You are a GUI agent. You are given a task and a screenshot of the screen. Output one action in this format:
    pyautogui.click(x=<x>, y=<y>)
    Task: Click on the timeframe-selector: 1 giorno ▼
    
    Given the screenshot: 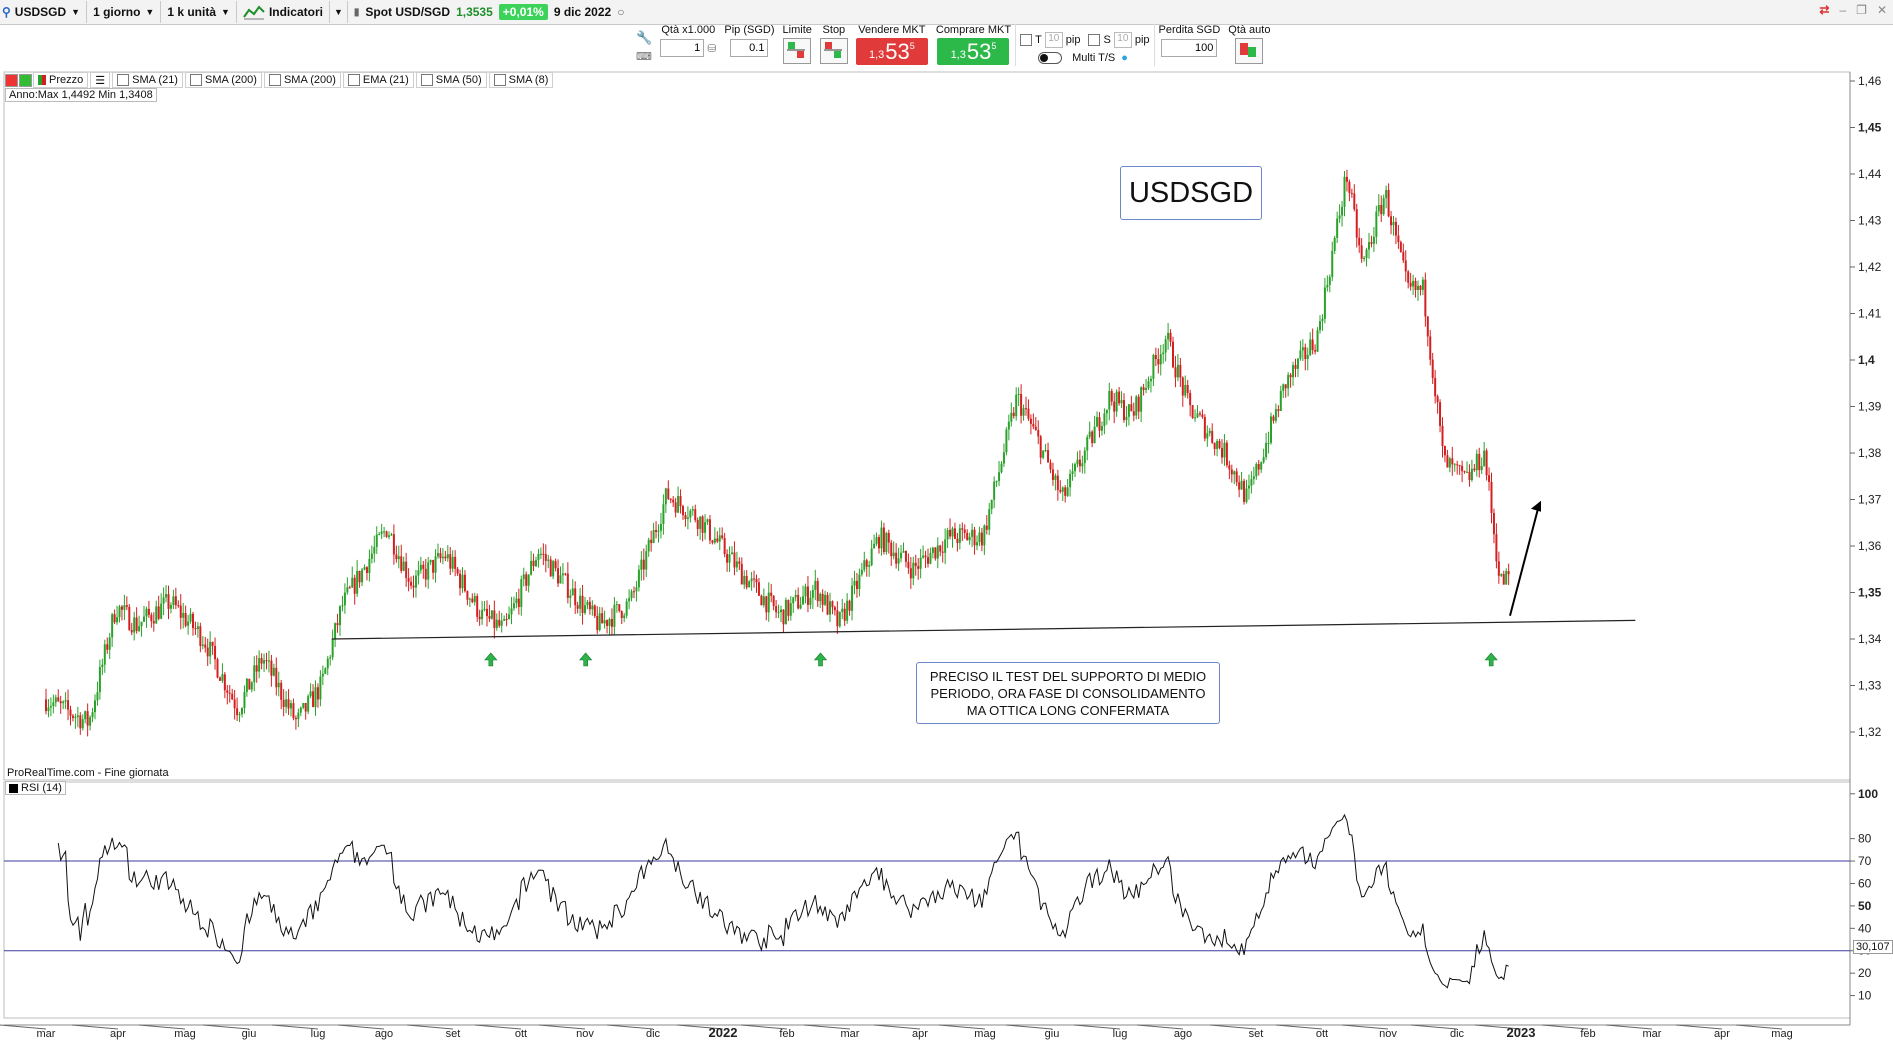 What is the action you would take?
    pyautogui.click(x=124, y=12)
    